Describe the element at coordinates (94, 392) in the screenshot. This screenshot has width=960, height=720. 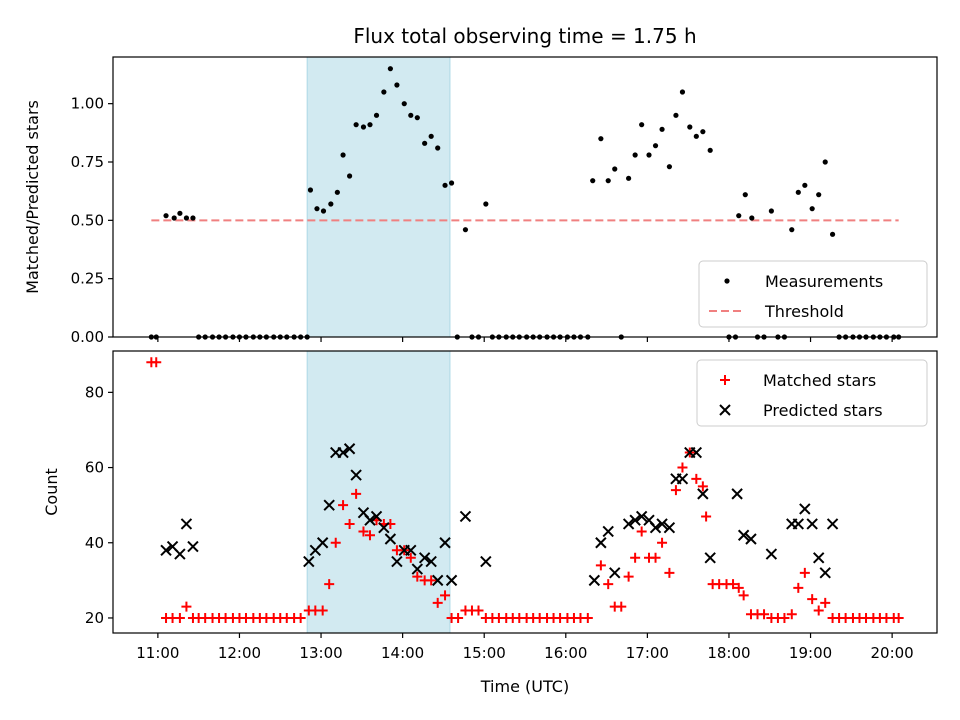
I see `y-tick-label: 80` at that location.